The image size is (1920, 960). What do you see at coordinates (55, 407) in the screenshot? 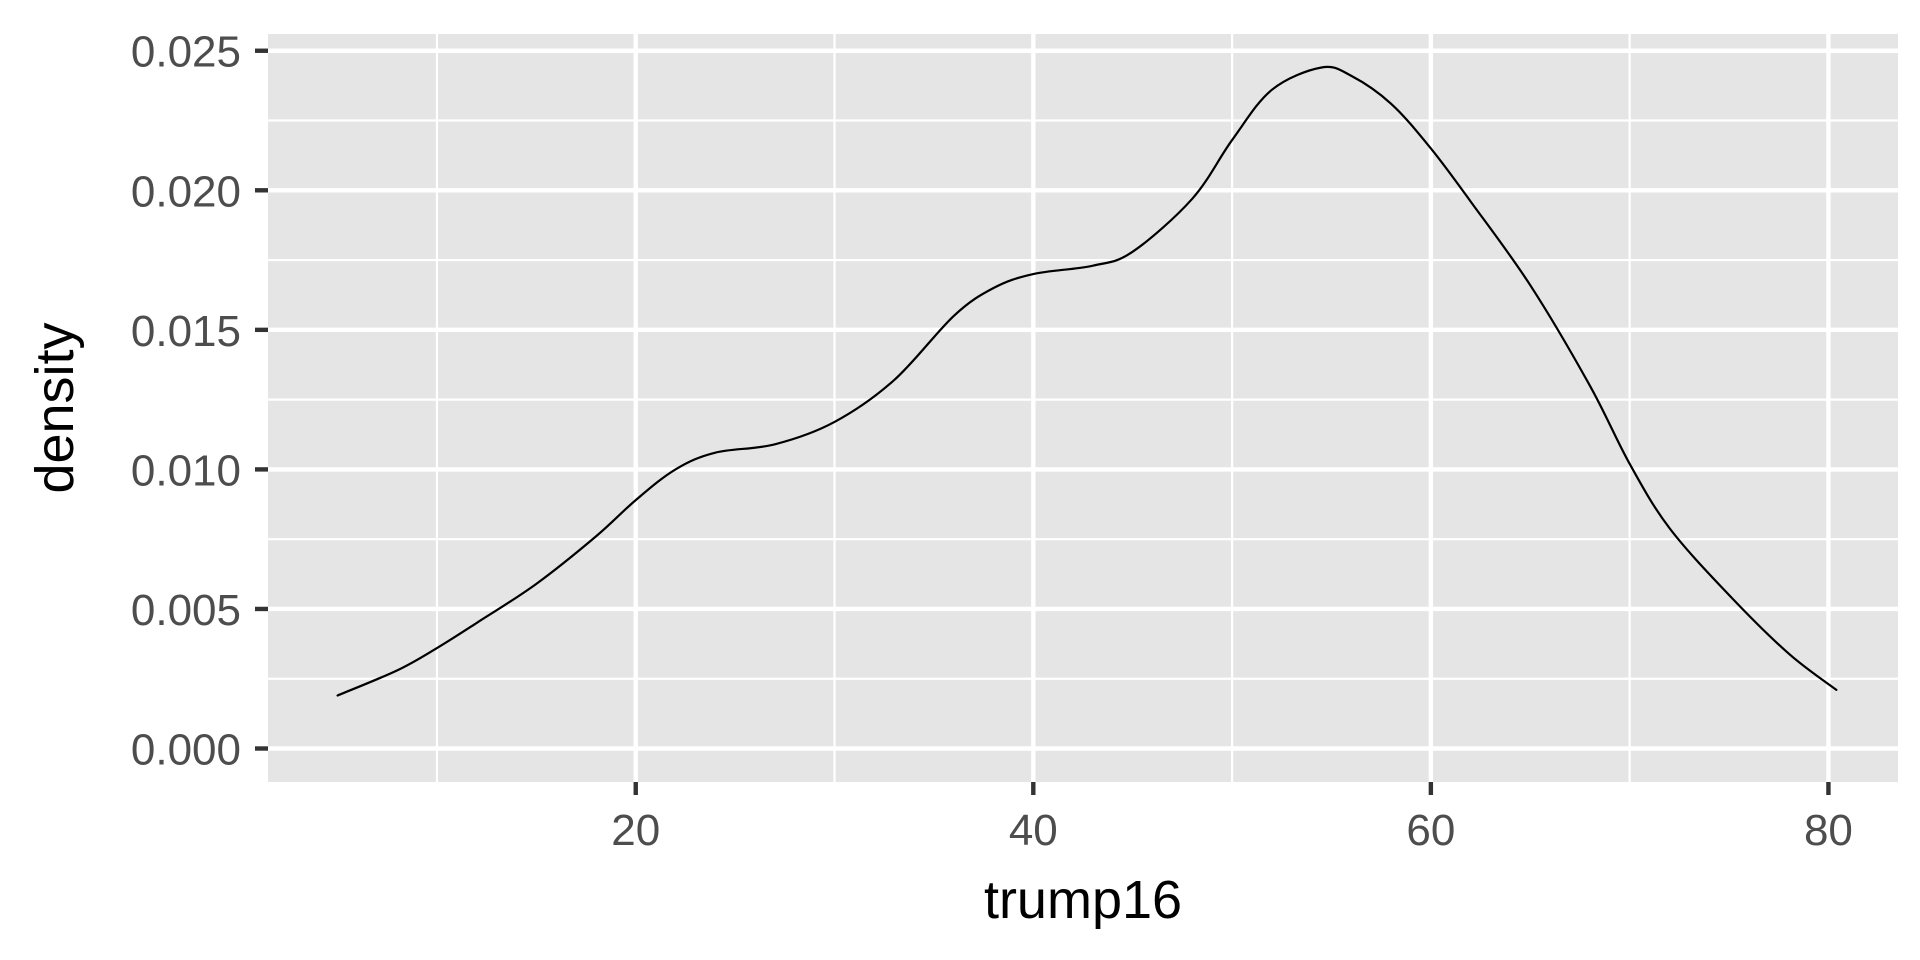
I see `y-axis-title: density` at bounding box center [55, 407].